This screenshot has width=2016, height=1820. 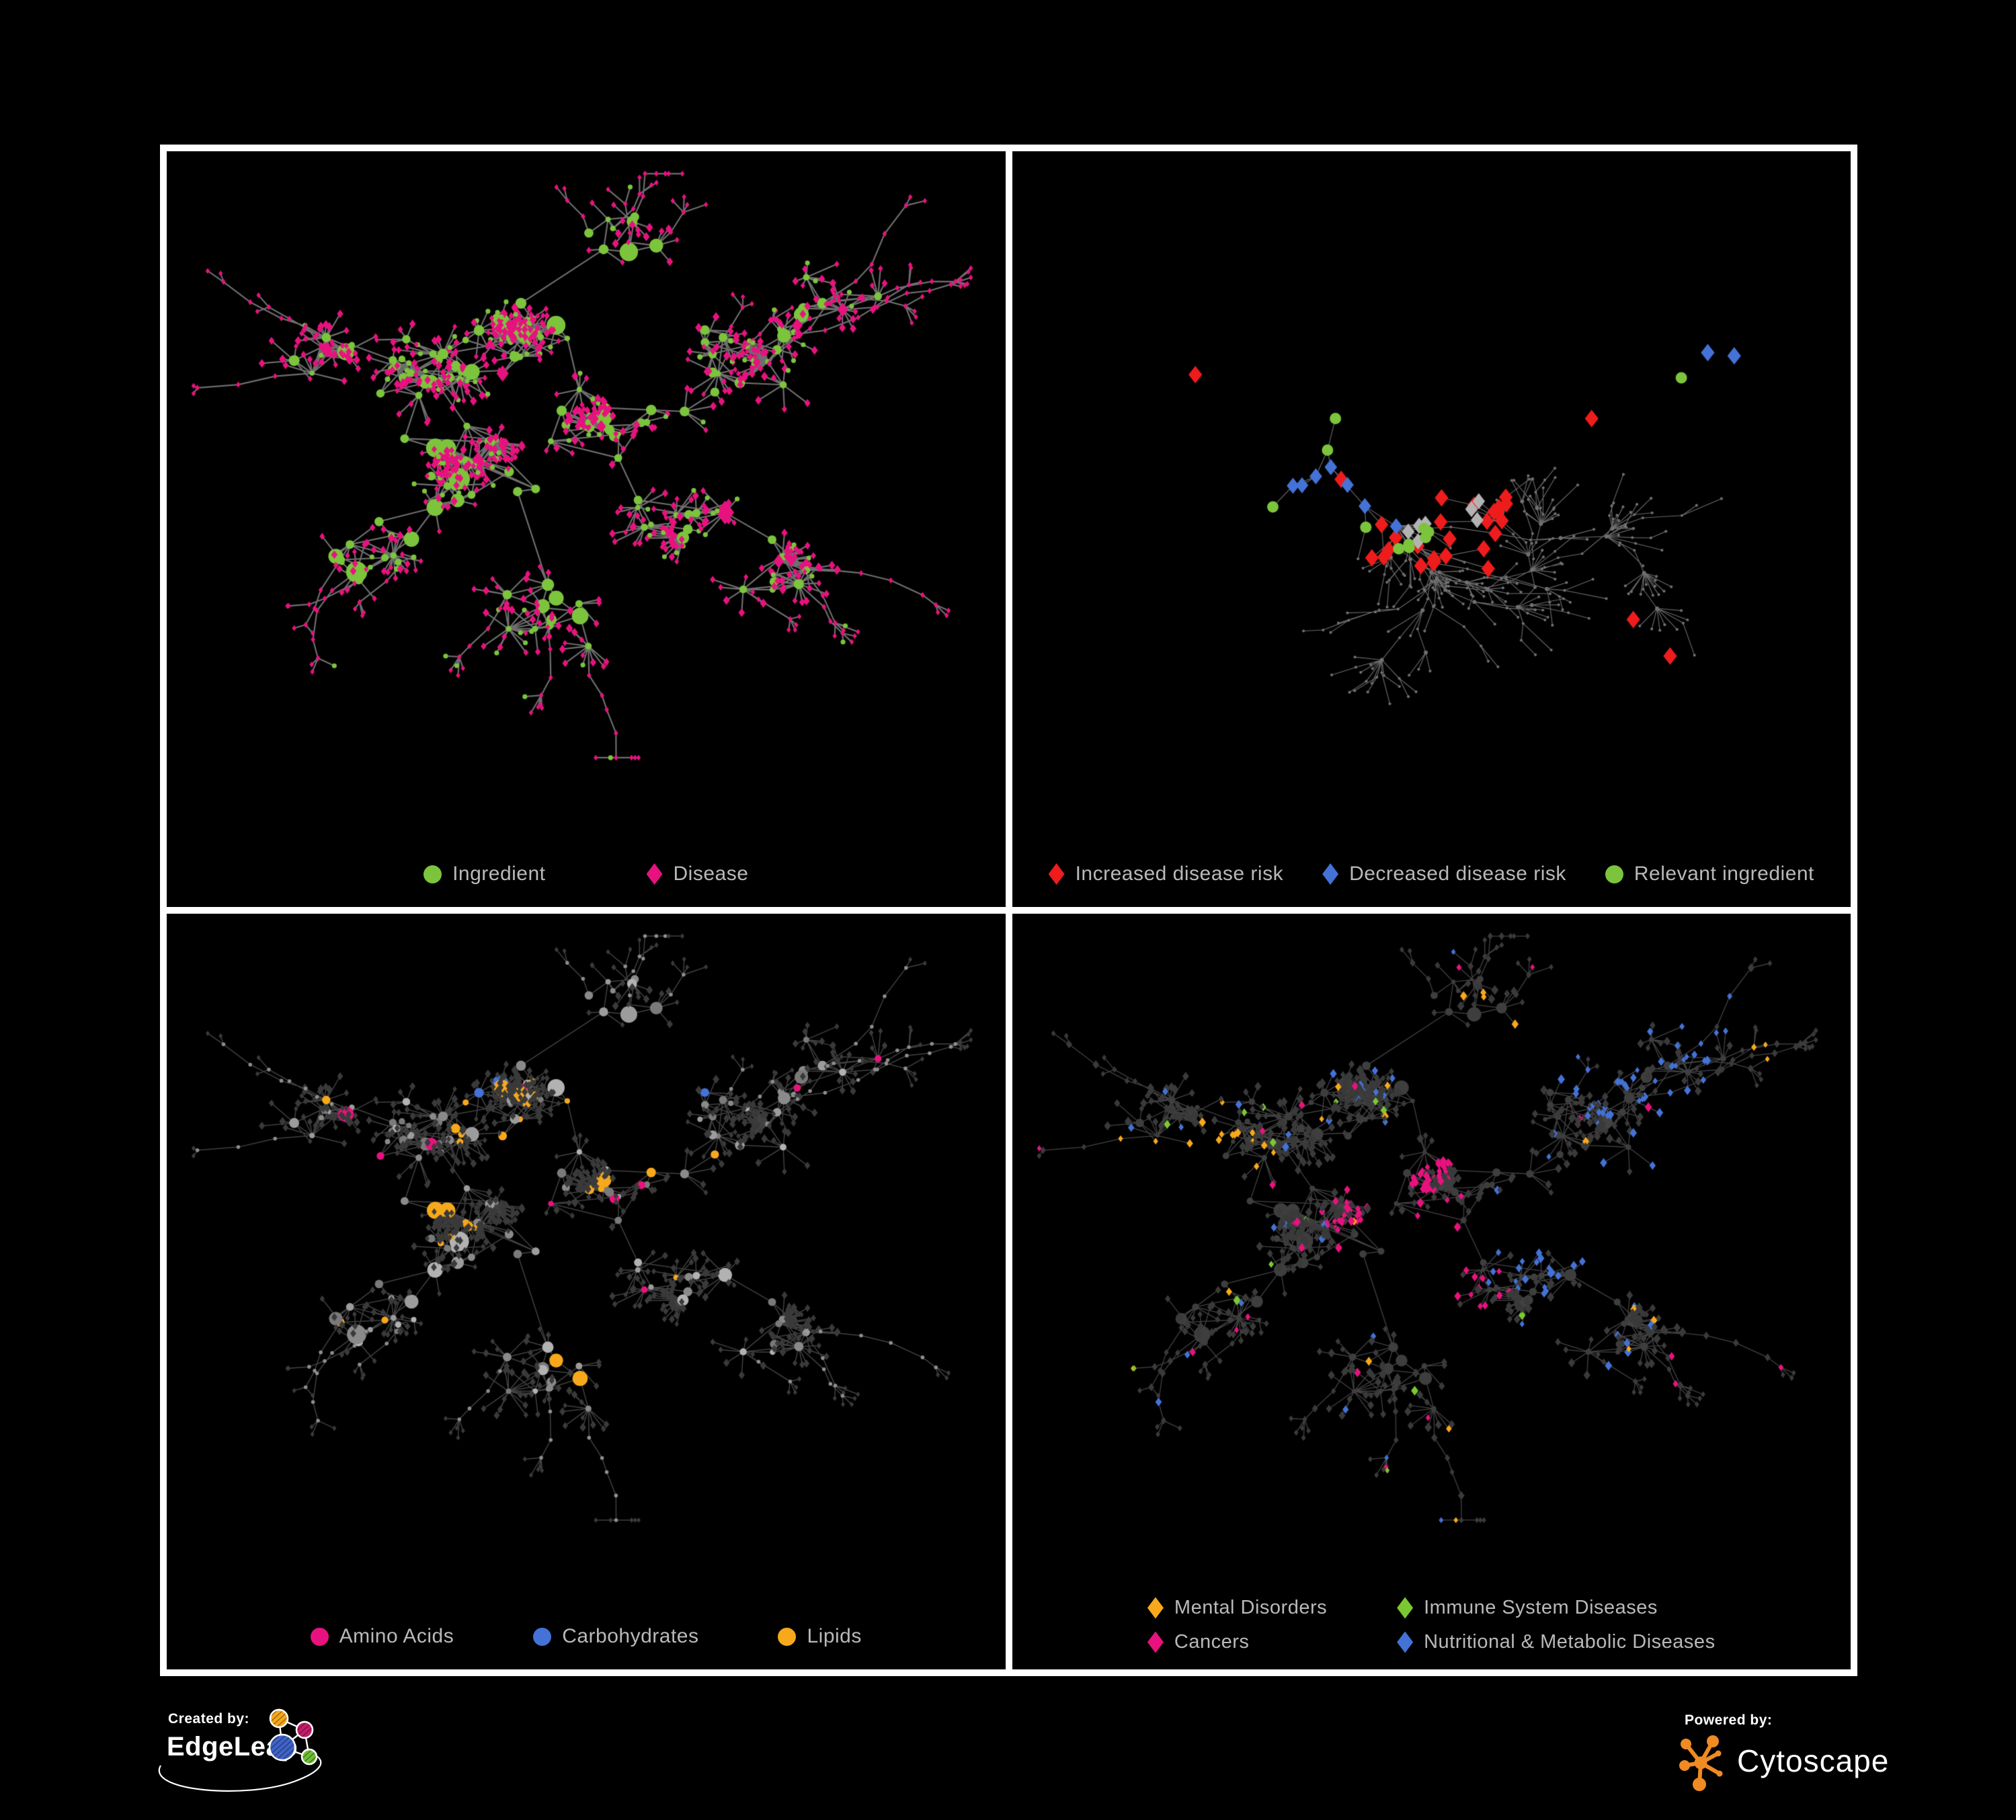 I want to click on legend-item: Decreased disease risk, so click(x=1444, y=874).